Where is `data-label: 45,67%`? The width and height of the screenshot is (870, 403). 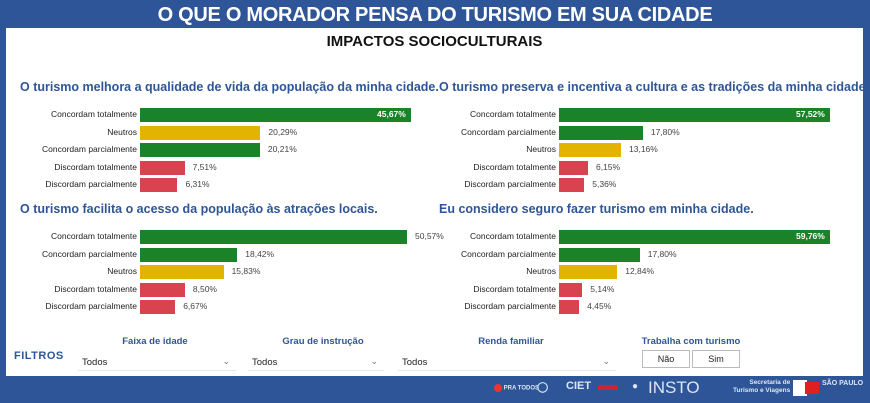 data-label: 45,67% is located at coordinates (391, 114).